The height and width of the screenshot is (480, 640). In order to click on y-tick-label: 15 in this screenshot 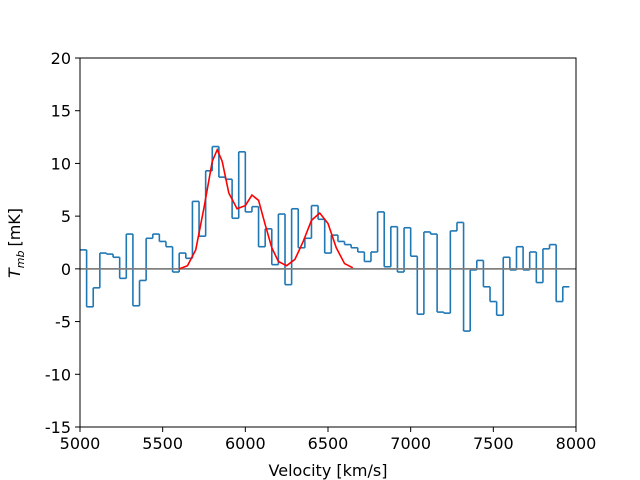, I will do `click(61, 111)`.